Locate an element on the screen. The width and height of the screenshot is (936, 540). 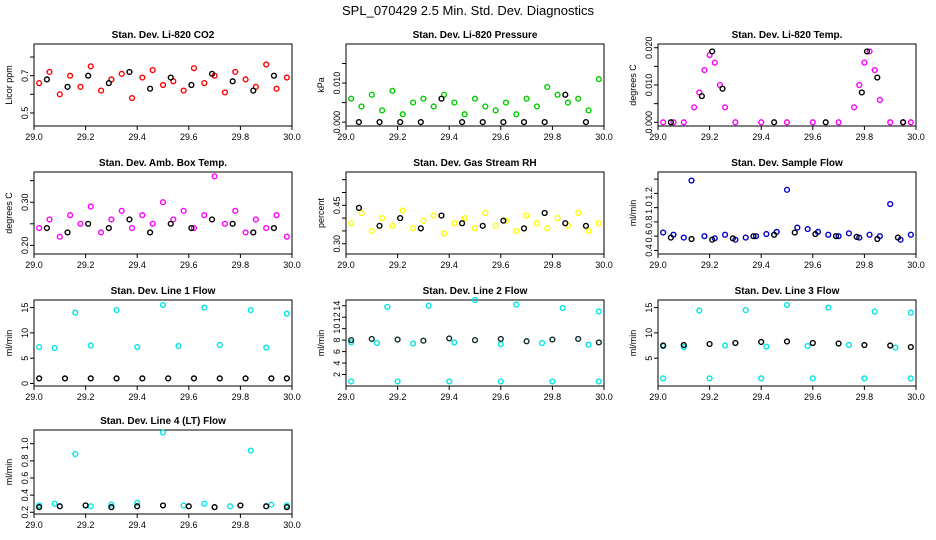
y-tick-label: 0.6 is located at coordinates (25, 478).